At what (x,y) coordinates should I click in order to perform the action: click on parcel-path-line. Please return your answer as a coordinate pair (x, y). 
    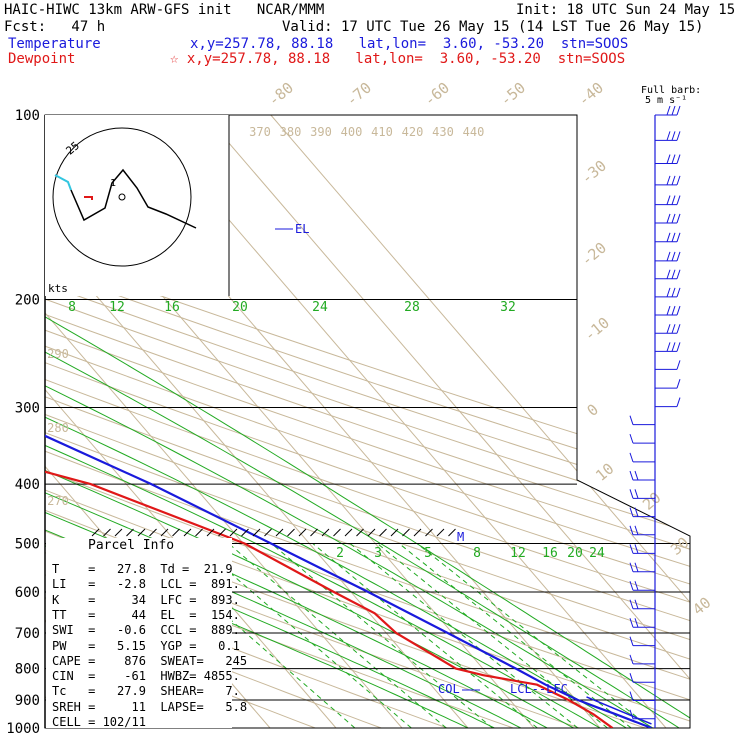
    Looking at the image, I should click on (619, 710).